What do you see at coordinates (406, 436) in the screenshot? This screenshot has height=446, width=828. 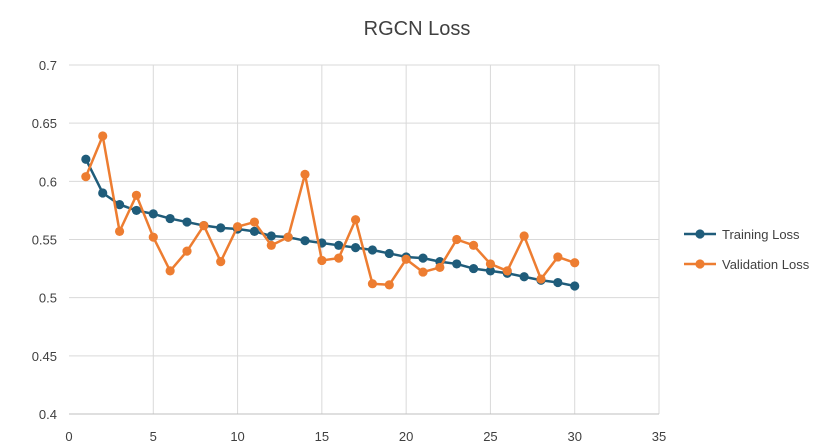 I see `x-tick-label: 20` at bounding box center [406, 436].